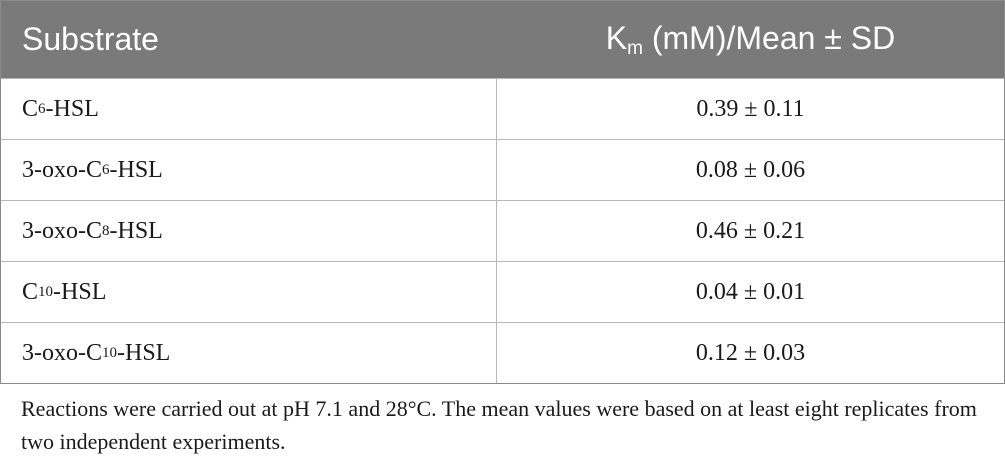 The height and width of the screenshot is (469, 1005). Describe the element at coordinates (106, 230) in the screenshot. I see `substrate-subscript: 8` at that location.